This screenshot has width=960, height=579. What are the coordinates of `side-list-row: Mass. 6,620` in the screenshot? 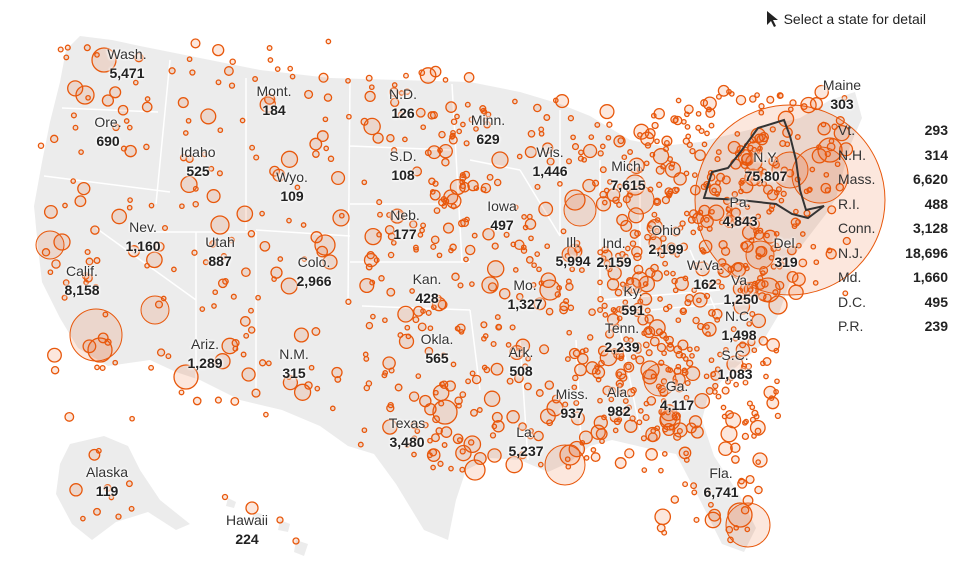 It's located at (893, 179).